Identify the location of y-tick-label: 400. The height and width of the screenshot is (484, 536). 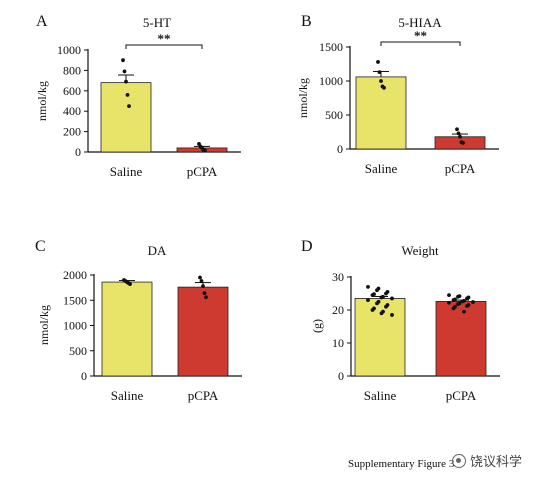
(72, 111).